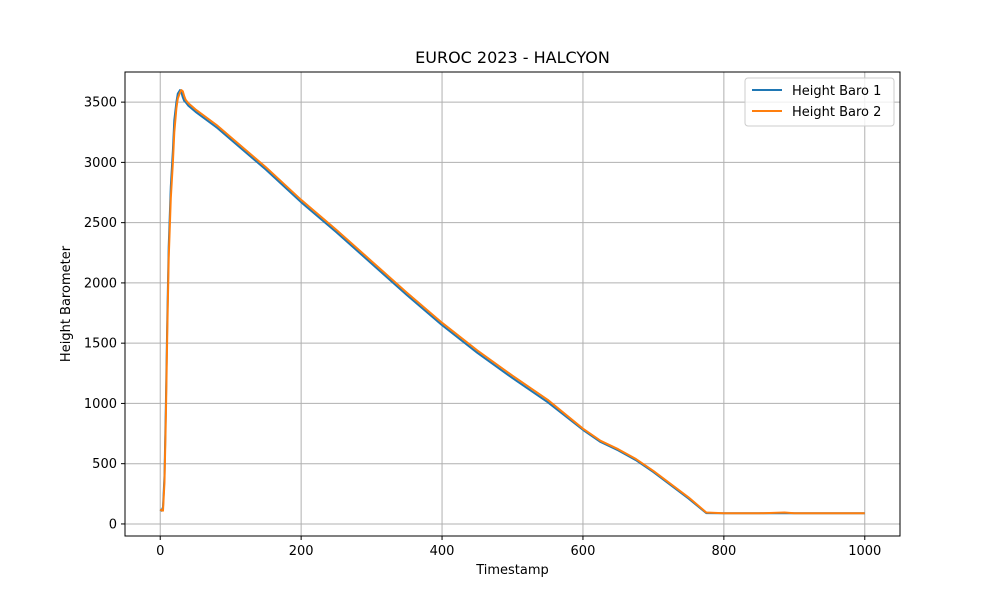 The width and height of the screenshot is (1000, 600). I want to click on y-tick-label: 1000, so click(100, 404).